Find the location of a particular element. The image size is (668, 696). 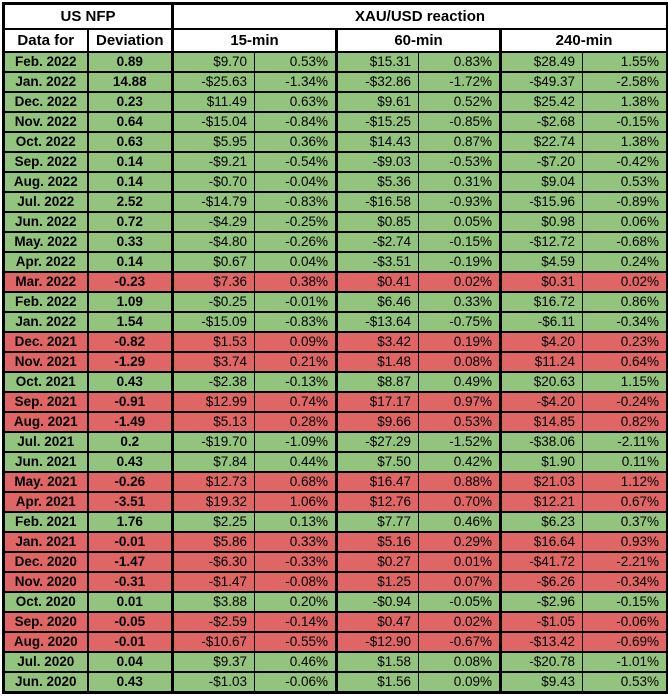

value-240min-cell: -$7.20 is located at coordinates (541, 162).